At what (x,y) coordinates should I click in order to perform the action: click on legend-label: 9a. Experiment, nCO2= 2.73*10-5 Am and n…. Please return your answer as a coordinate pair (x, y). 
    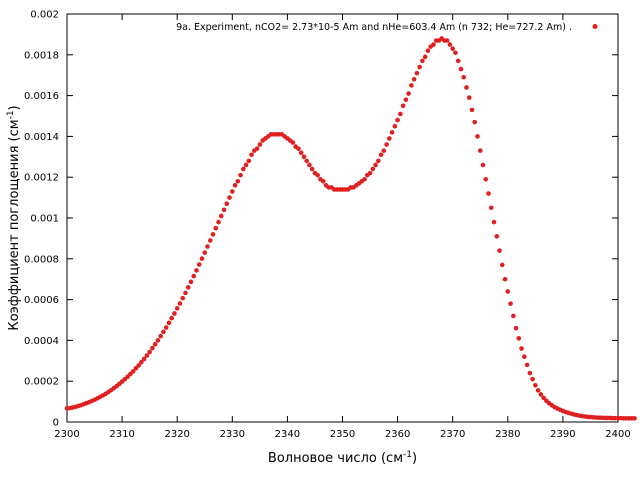
    Looking at the image, I should click on (374, 27).